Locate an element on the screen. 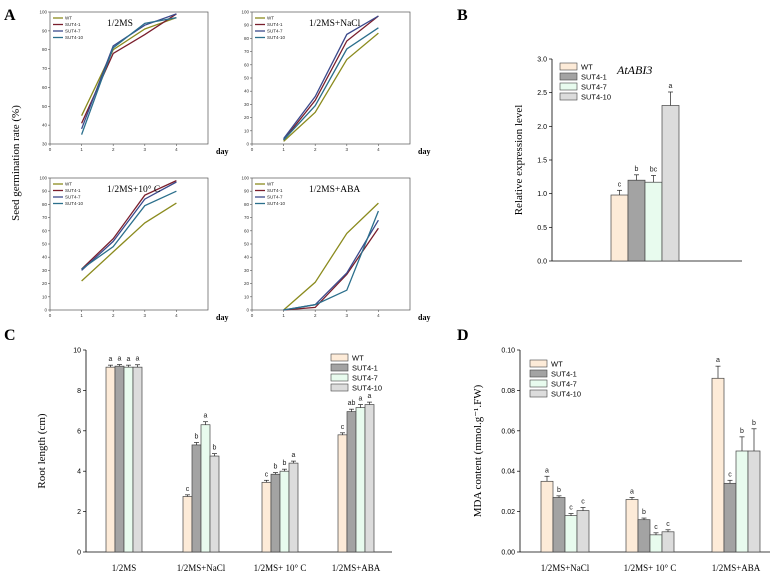 This screenshot has width=778, height=580. y-tick-label: 2 is located at coordinates (79, 512).